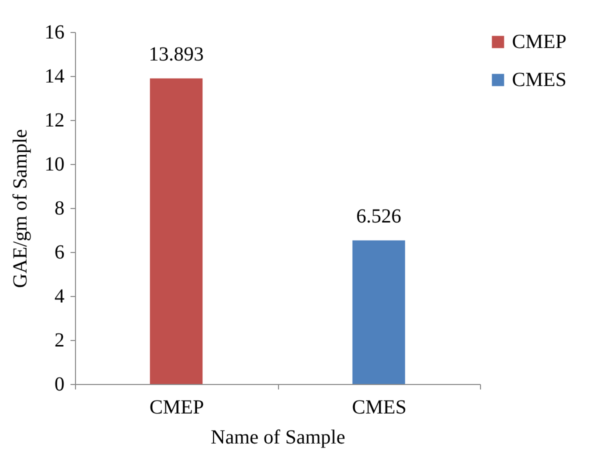 This screenshot has width=601, height=459. I want to click on x-axis-title: Name of Sample, so click(278, 437).